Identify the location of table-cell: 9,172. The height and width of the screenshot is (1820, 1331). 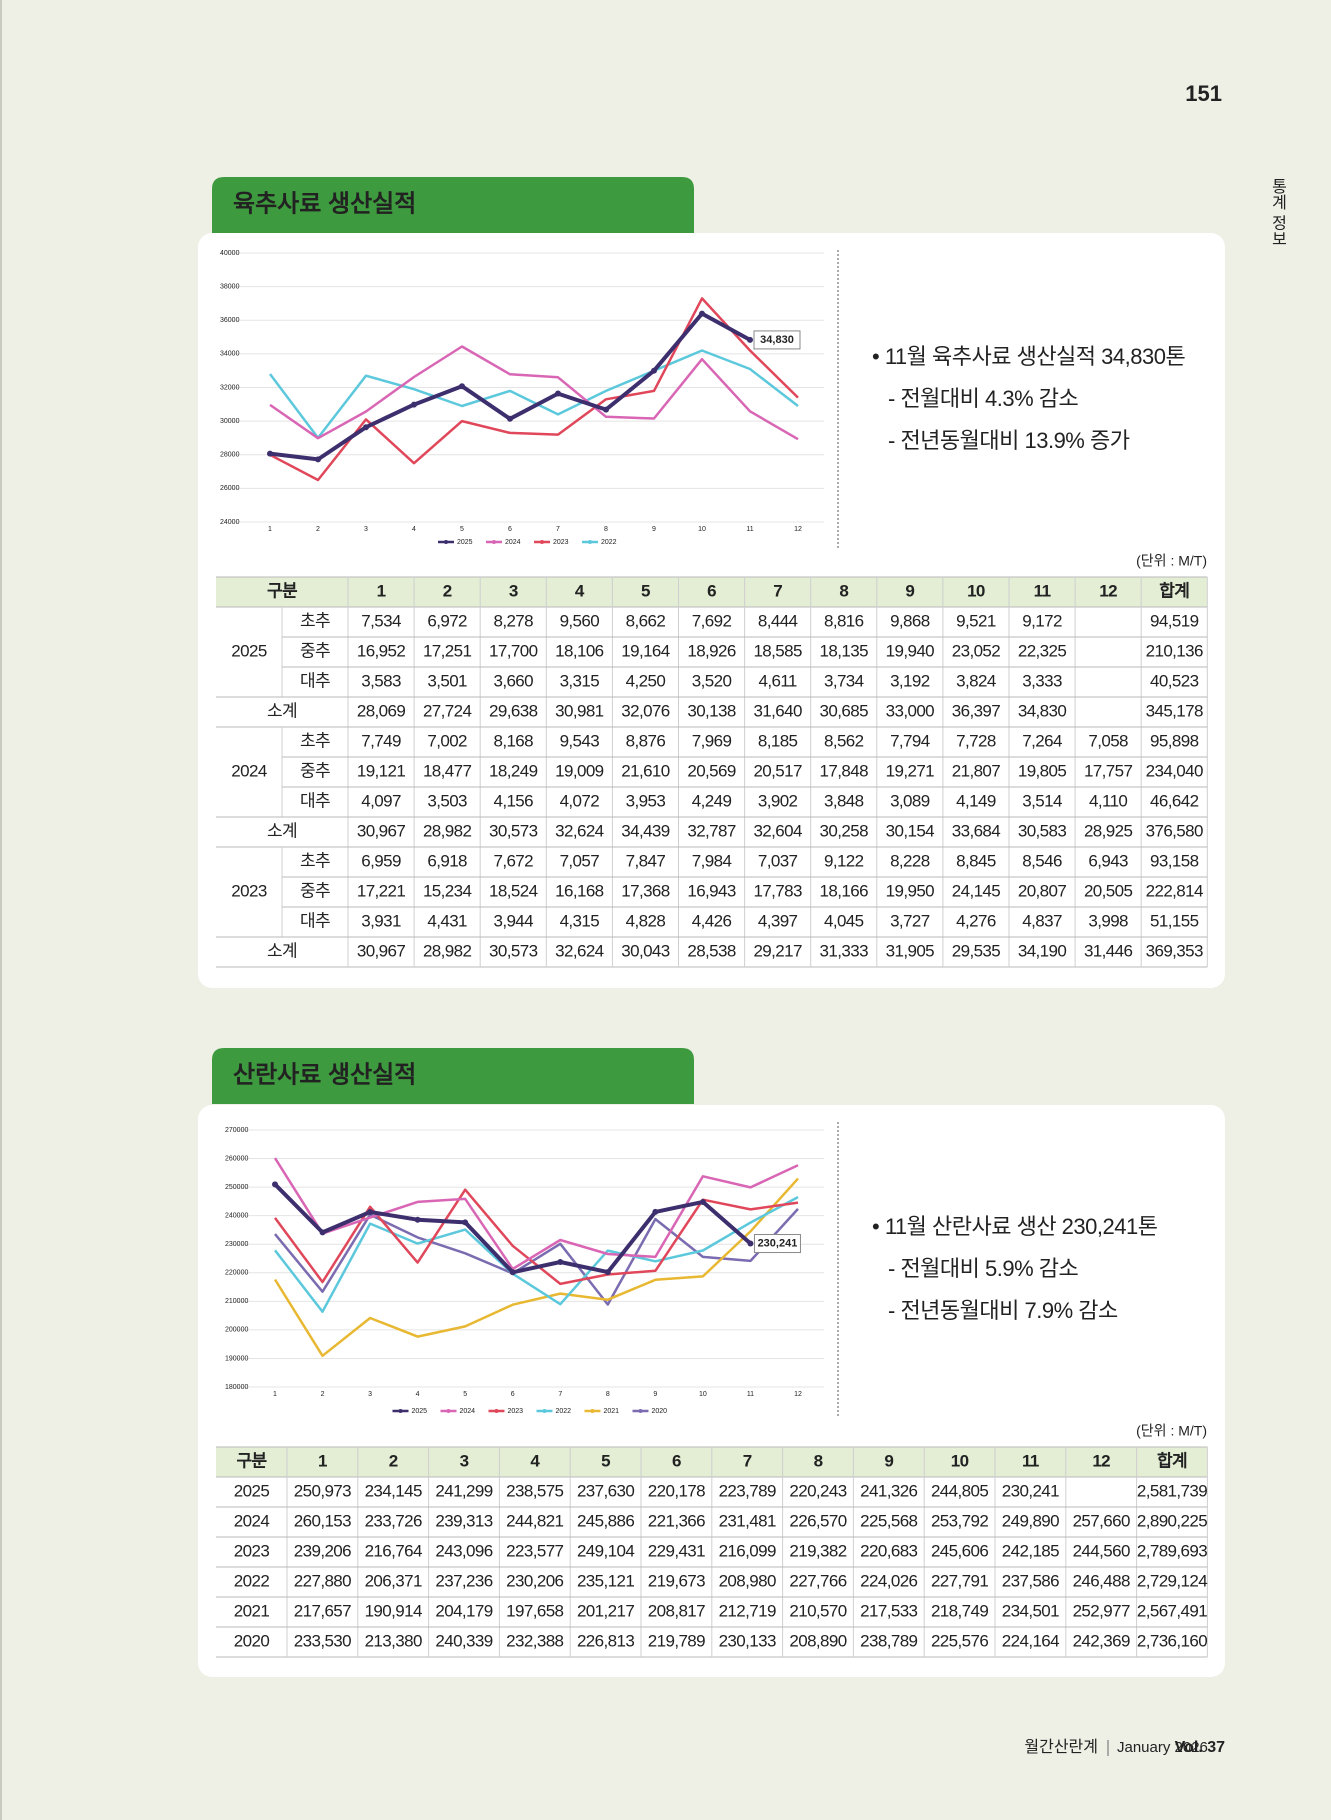
(1042, 620).